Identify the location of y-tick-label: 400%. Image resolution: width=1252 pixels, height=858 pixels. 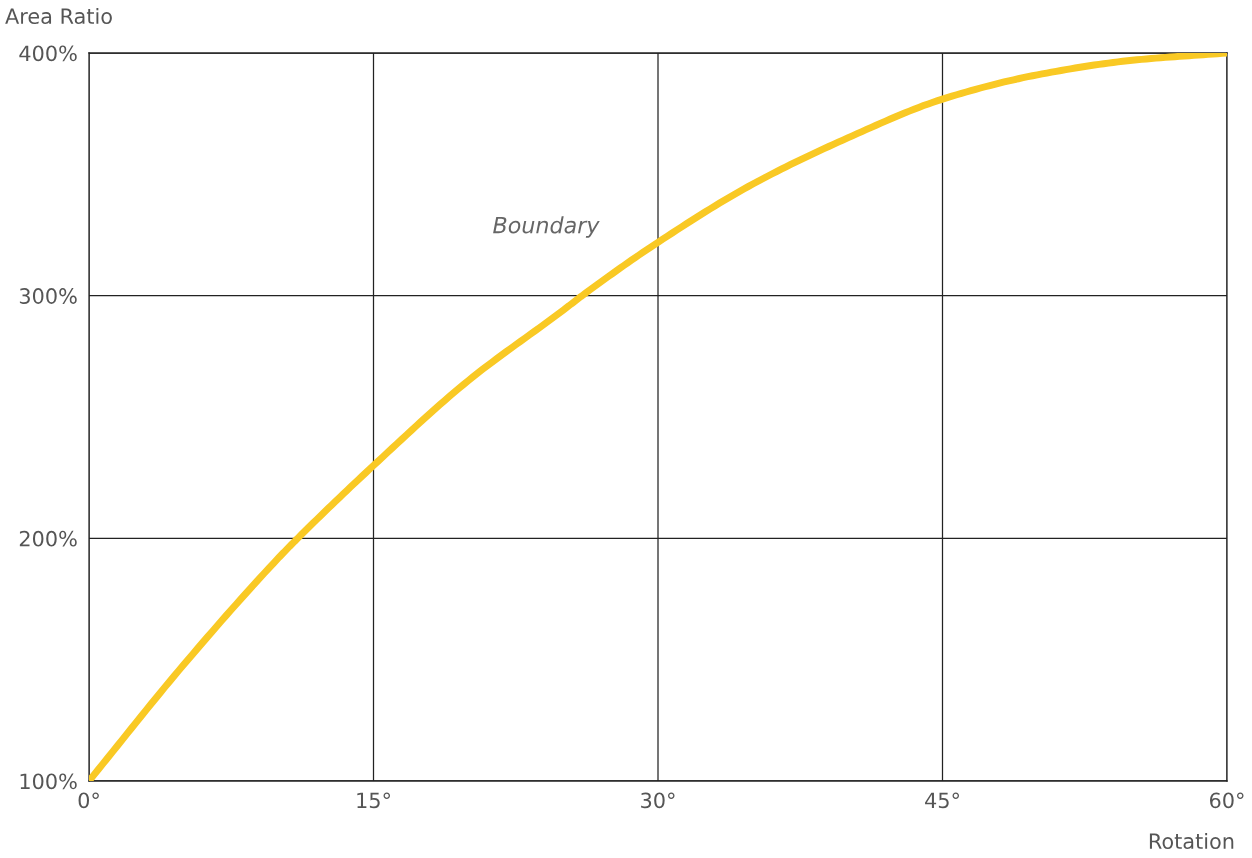
(48, 53).